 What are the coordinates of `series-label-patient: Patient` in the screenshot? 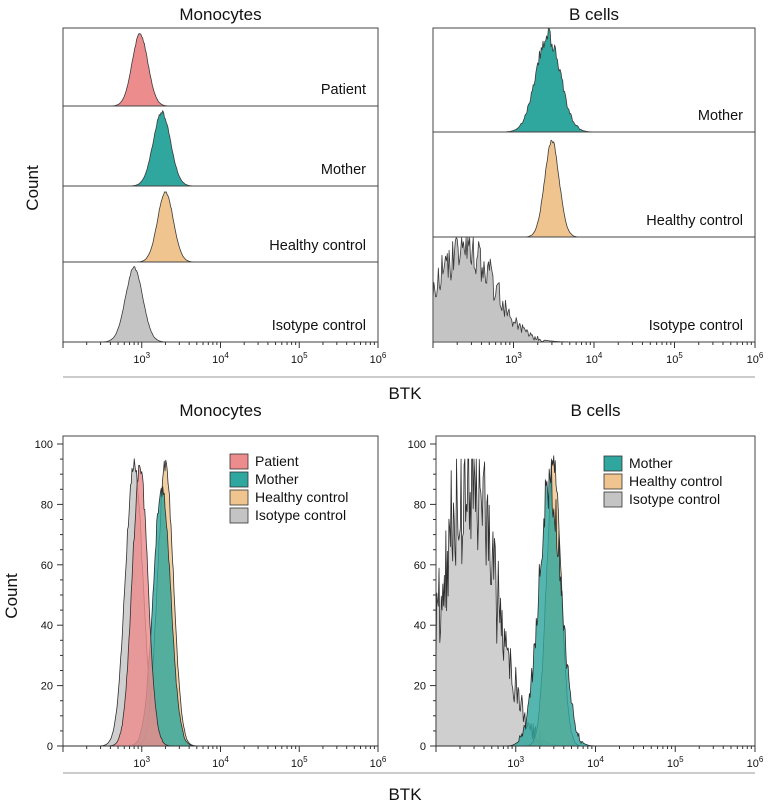 It's located at (343, 90).